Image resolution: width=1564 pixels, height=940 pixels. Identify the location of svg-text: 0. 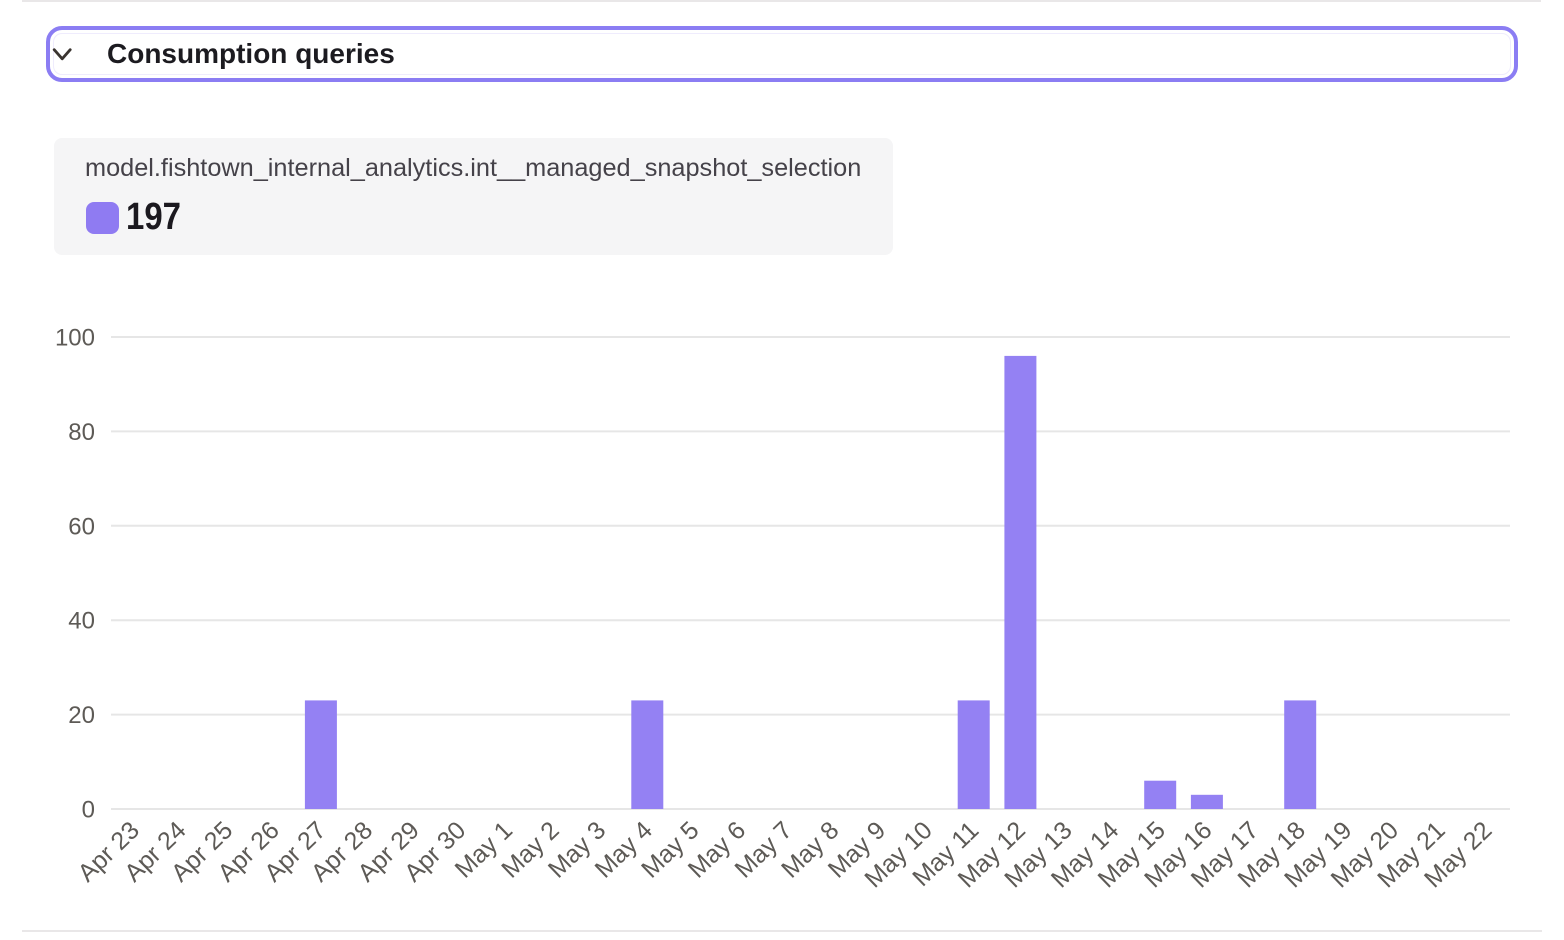
(88, 810).